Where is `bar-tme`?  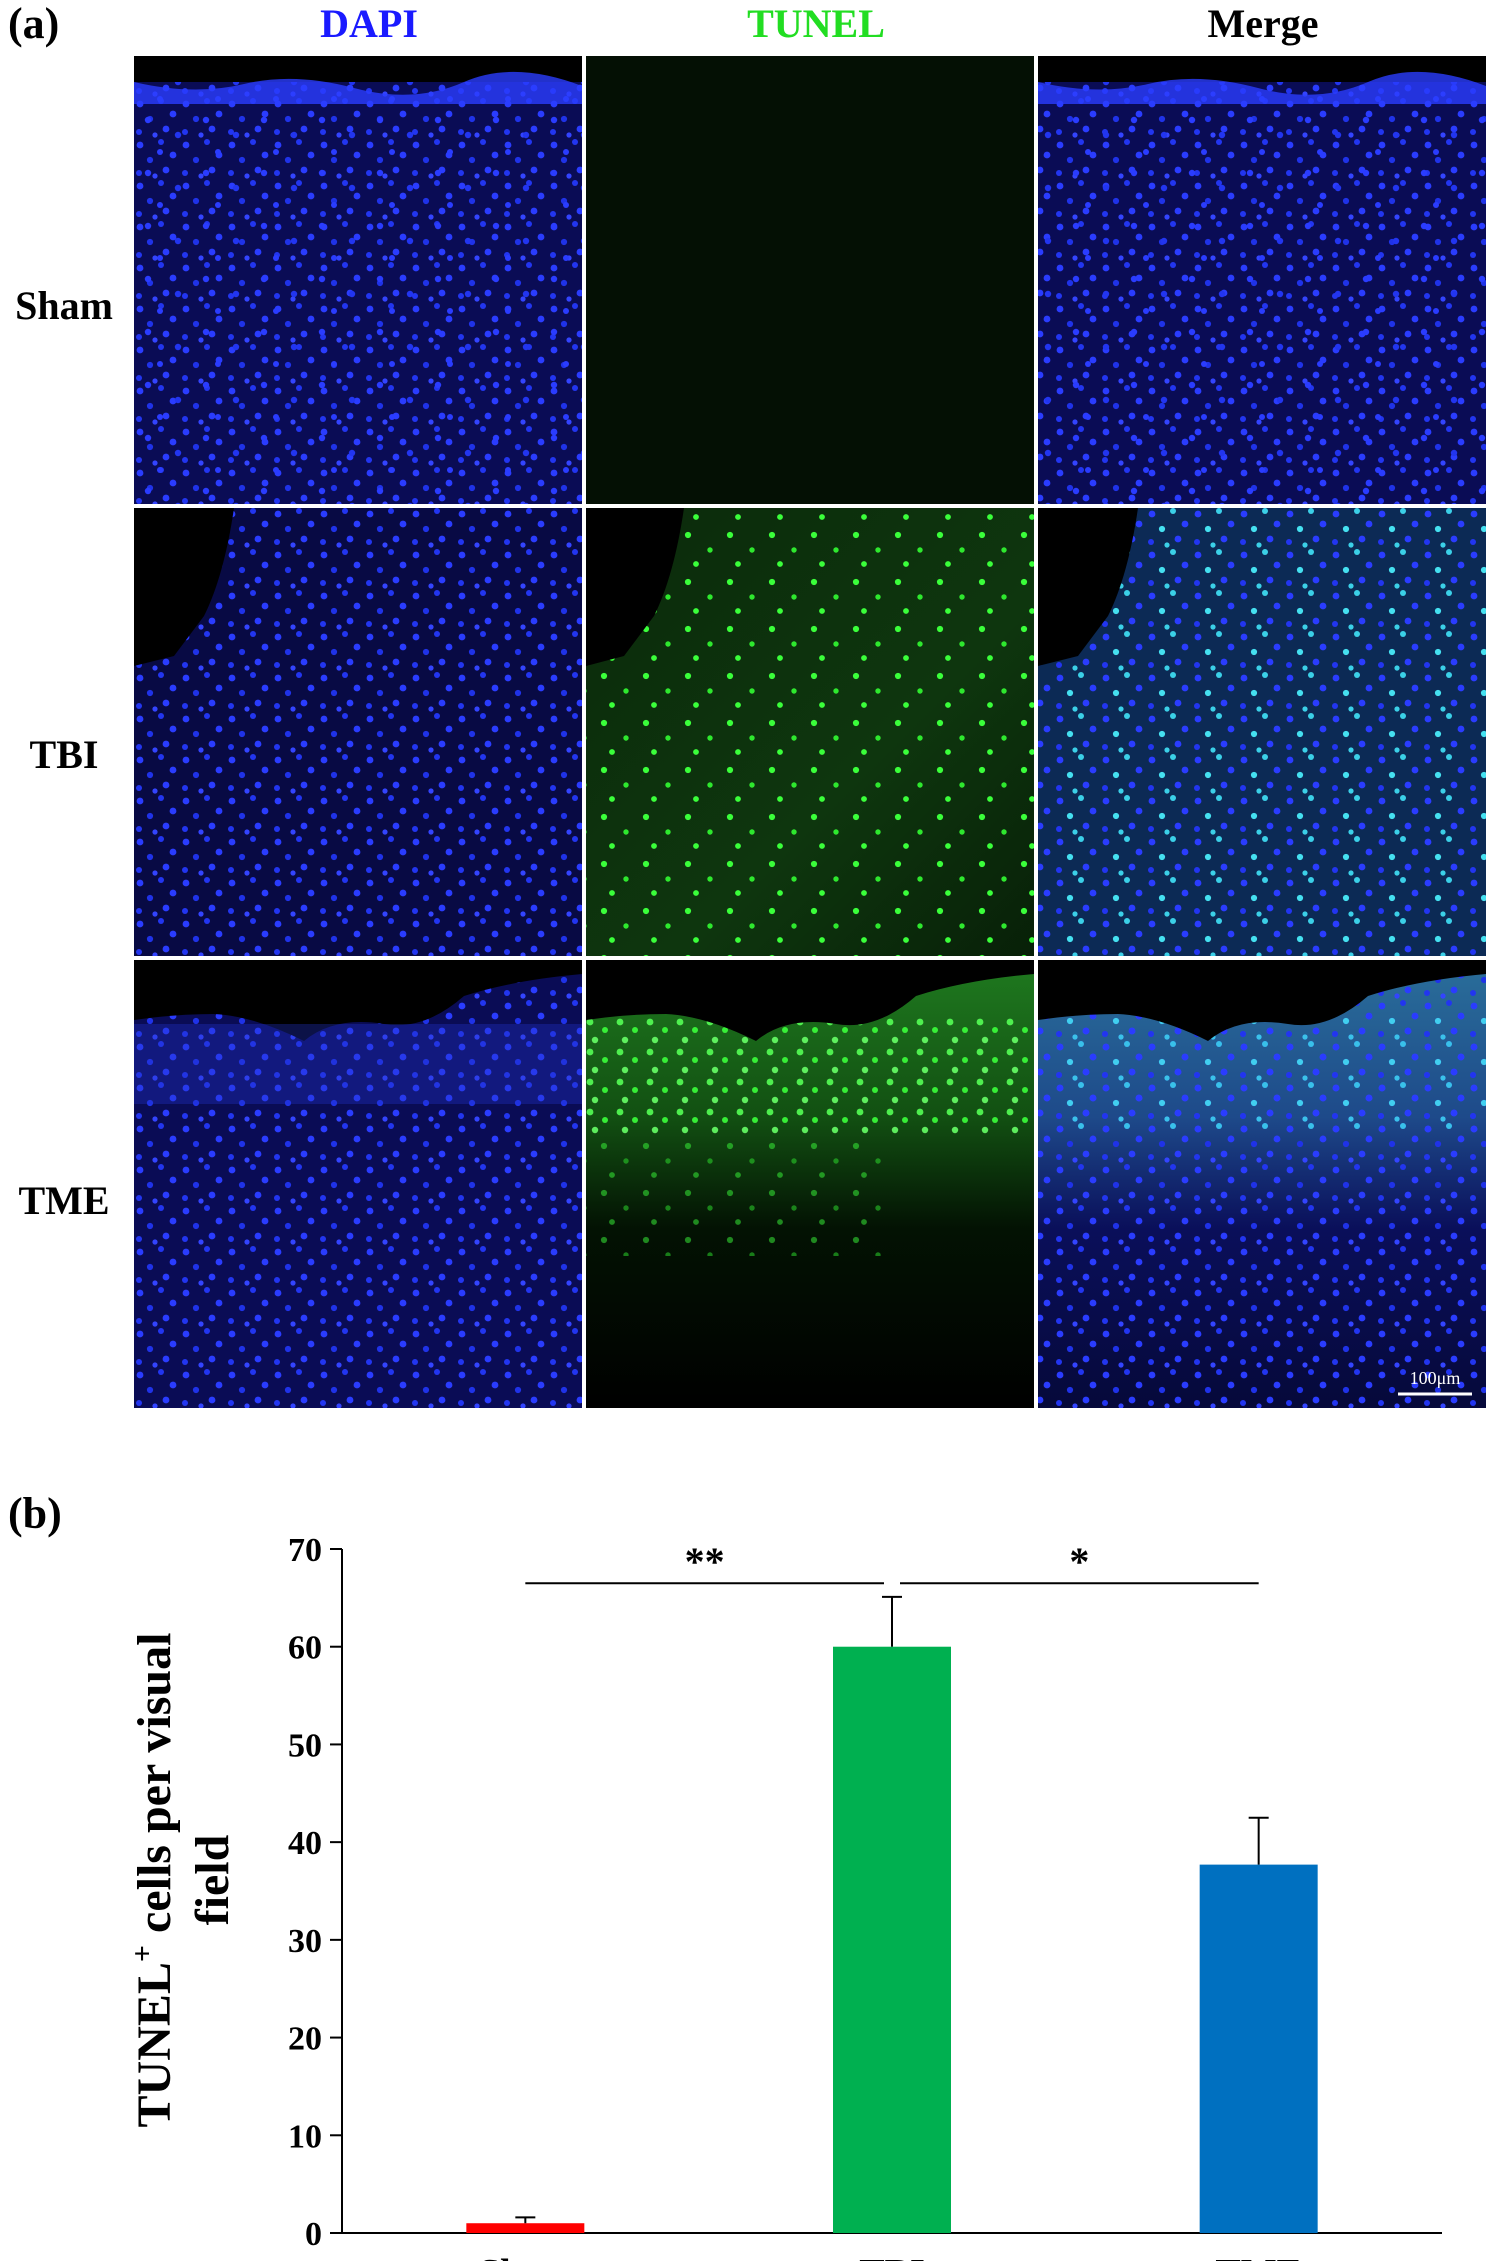
bar-tme is located at coordinates (1258, 2048).